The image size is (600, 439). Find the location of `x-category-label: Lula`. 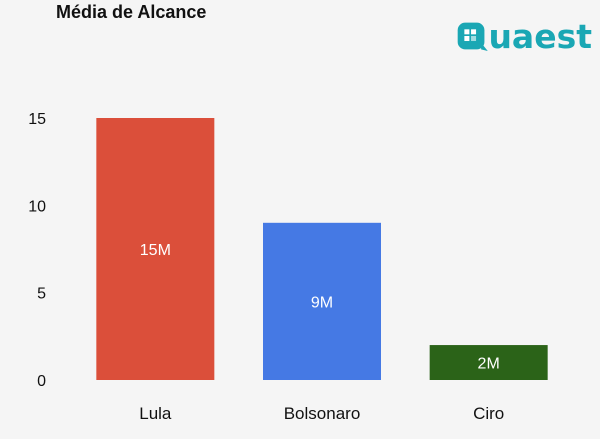

x-category-label: Lula is located at coordinates (155, 413).